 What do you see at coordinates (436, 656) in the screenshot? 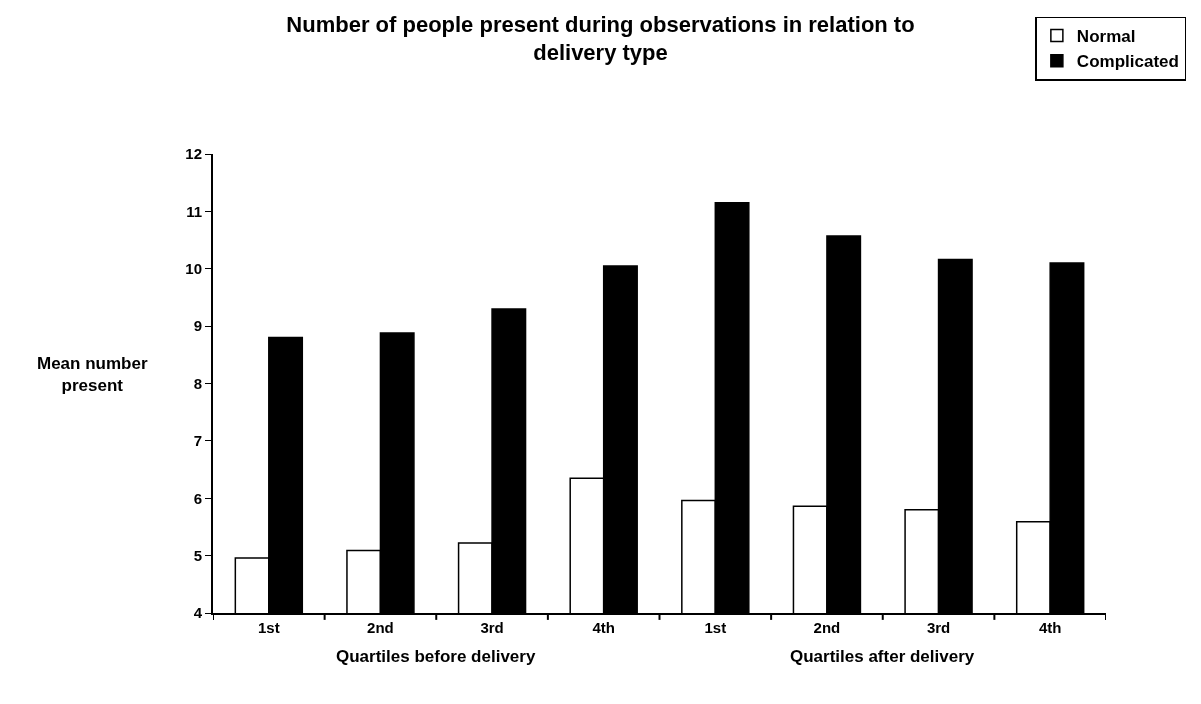
I see `text: Quartiles before delivery` at bounding box center [436, 656].